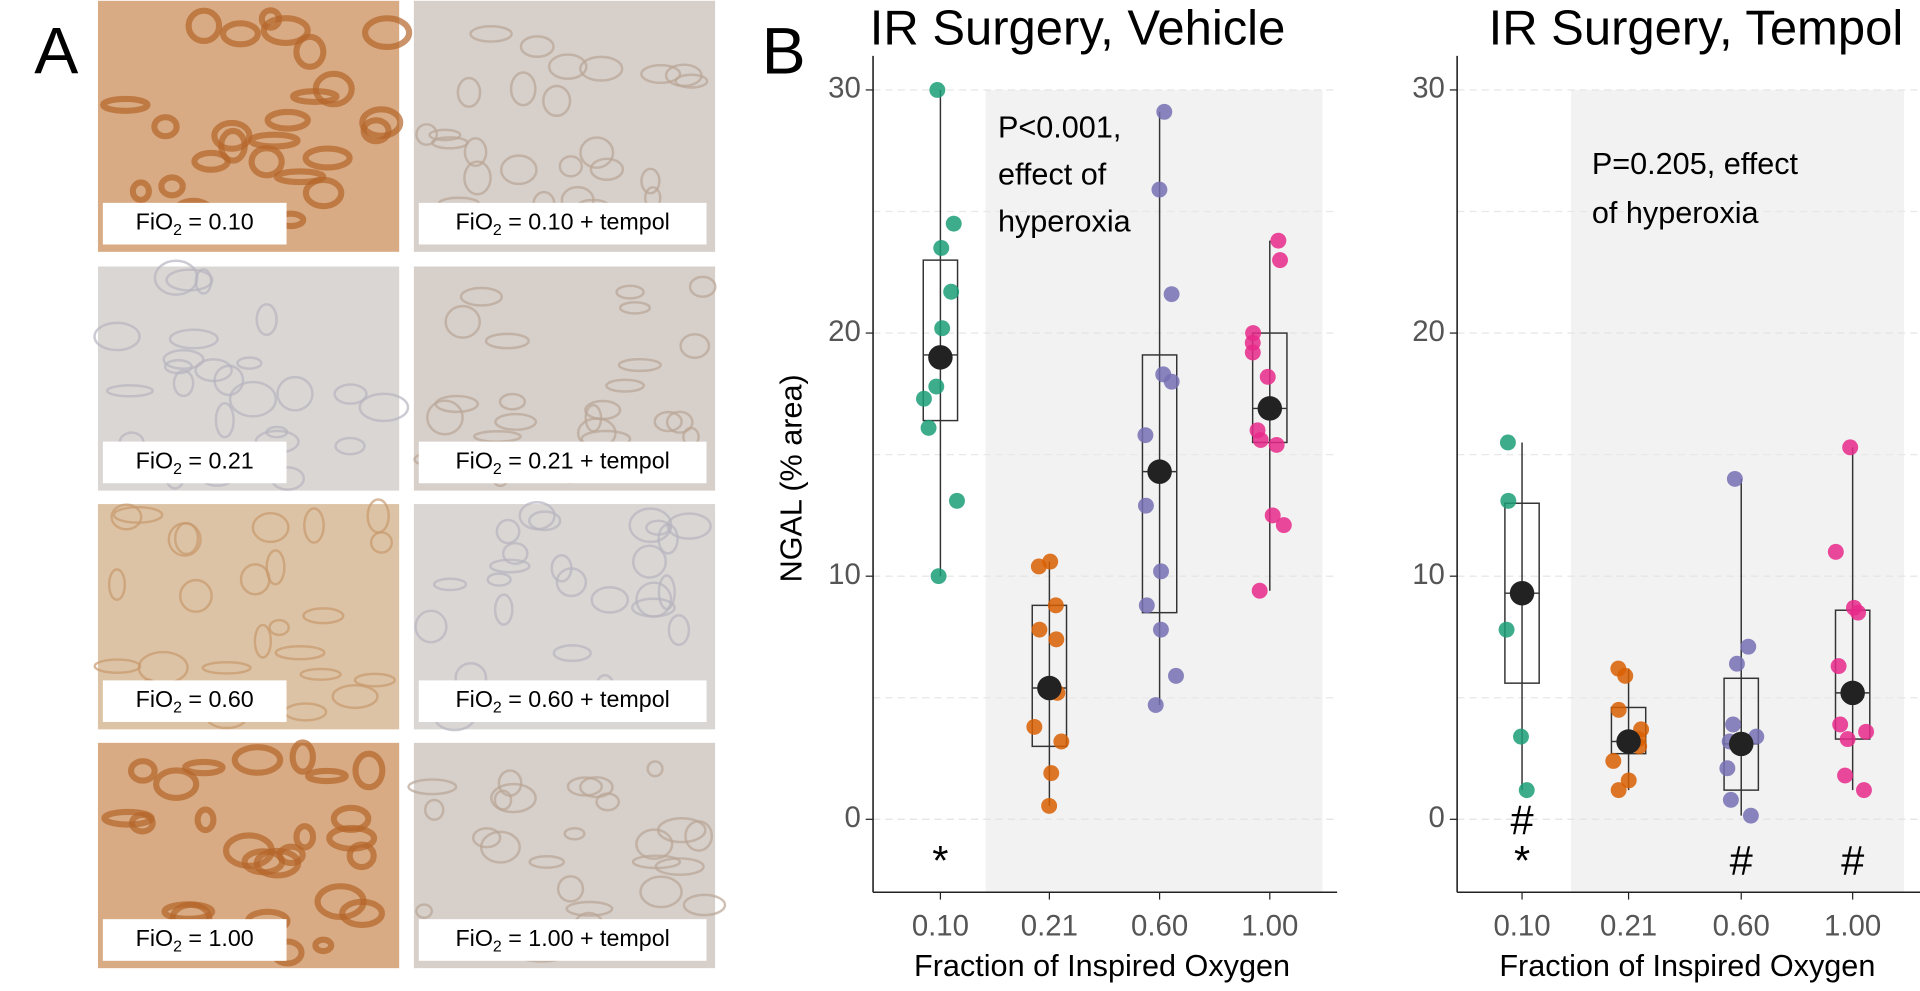 This screenshot has height=991, width=1920. I want to click on annotation: hyperoxia, so click(1065, 222).